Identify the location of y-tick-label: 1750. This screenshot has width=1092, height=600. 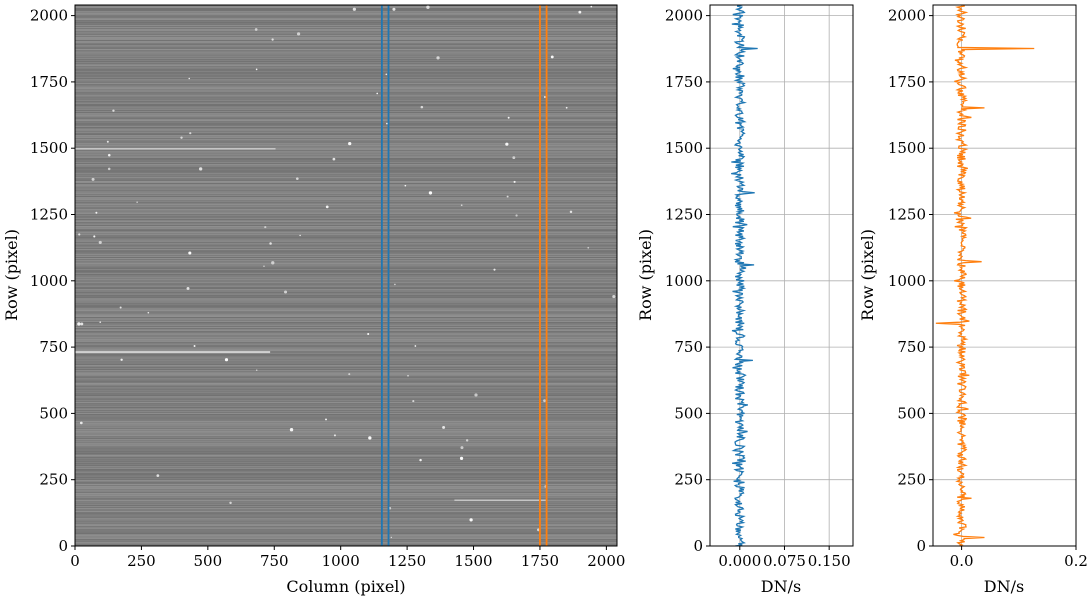
(684, 82).